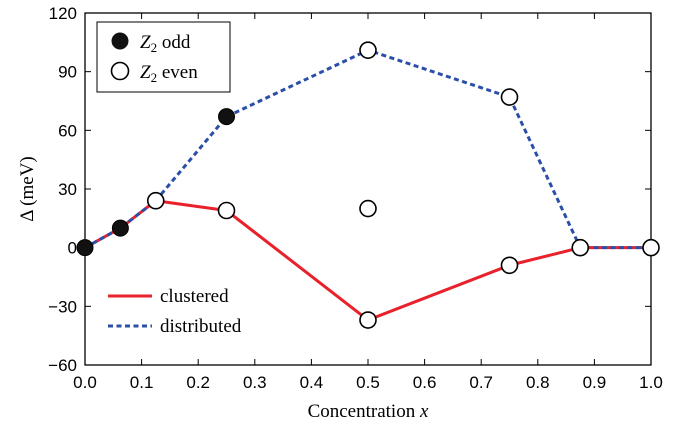 The width and height of the screenshot is (684, 427). I want to click on x-tick-label: 0.6, so click(425, 382).